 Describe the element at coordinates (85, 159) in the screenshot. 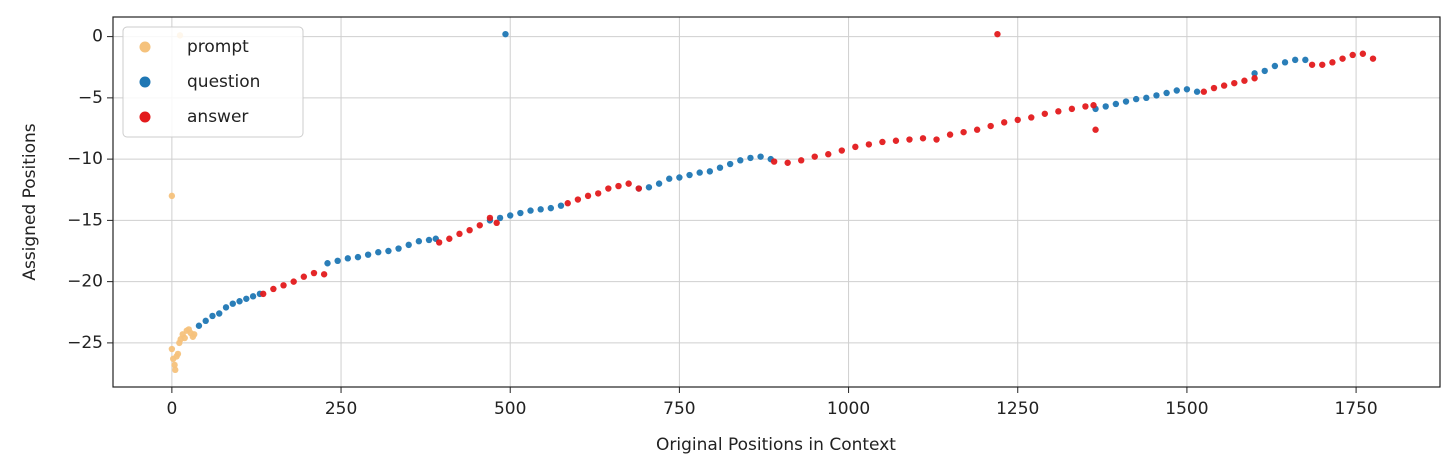

I see `y-tick-label: −10` at that location.